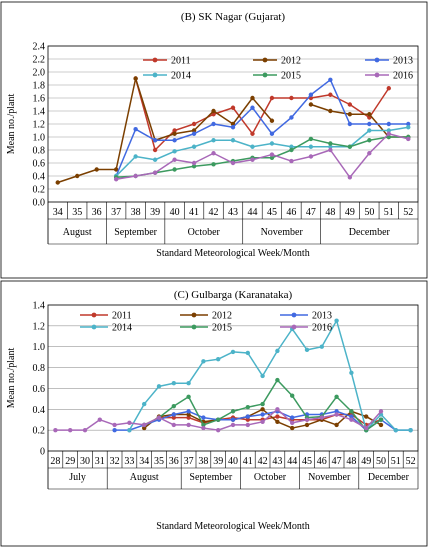 This screenshot has width=428, height=550. Describe the element at coordinates (322, 328) in the screenshot. I see `legend-label: 2016` at that location.